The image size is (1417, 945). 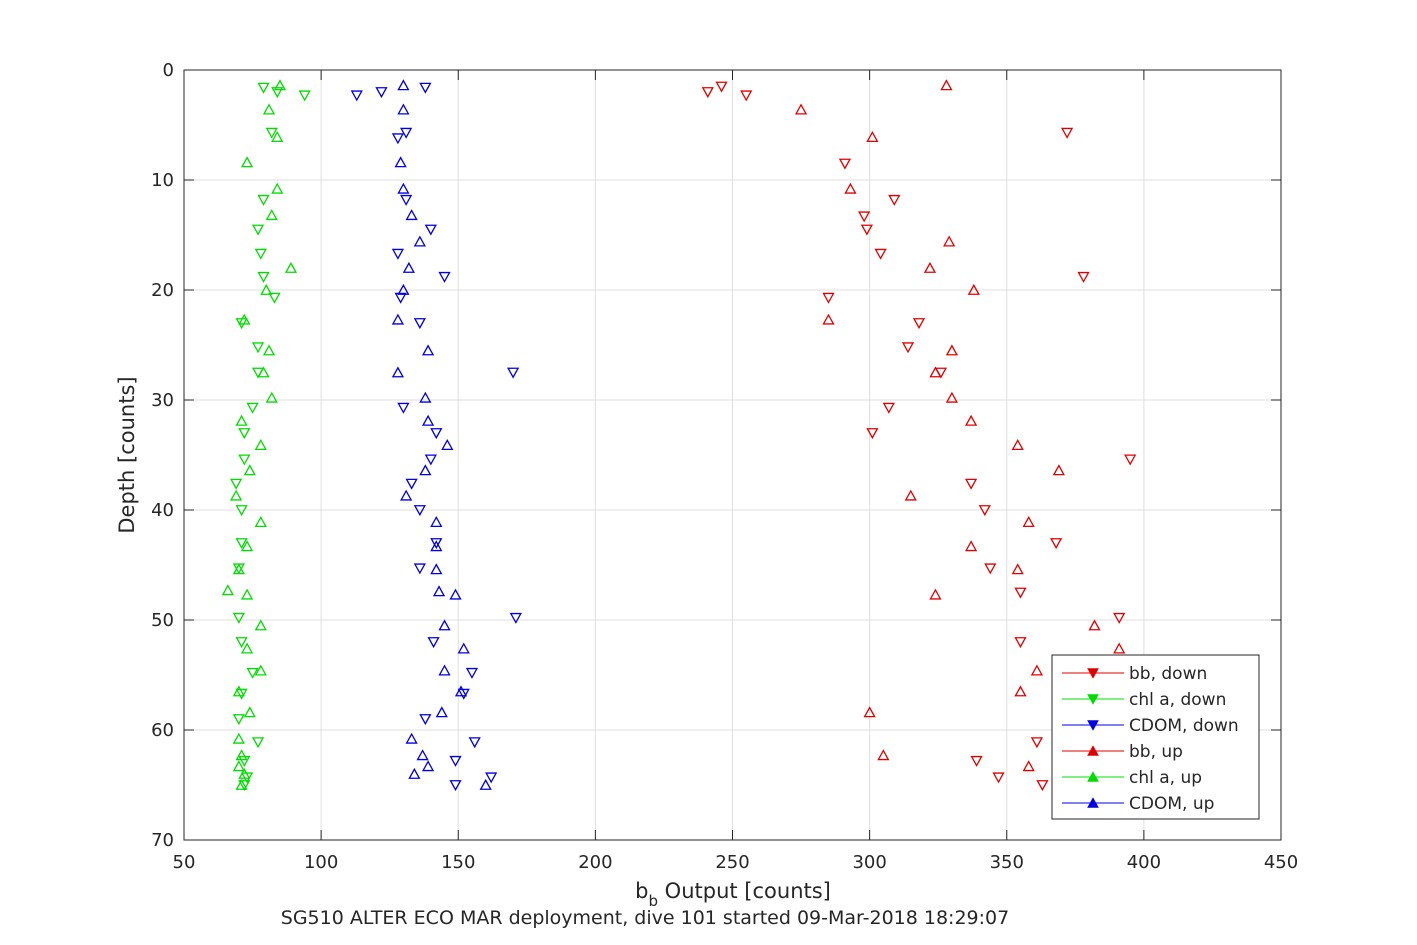 What do you see at coordinates (162, 290) in the screenshot?
I see `y-tick-label: 20` at bounding box center [162, 290].